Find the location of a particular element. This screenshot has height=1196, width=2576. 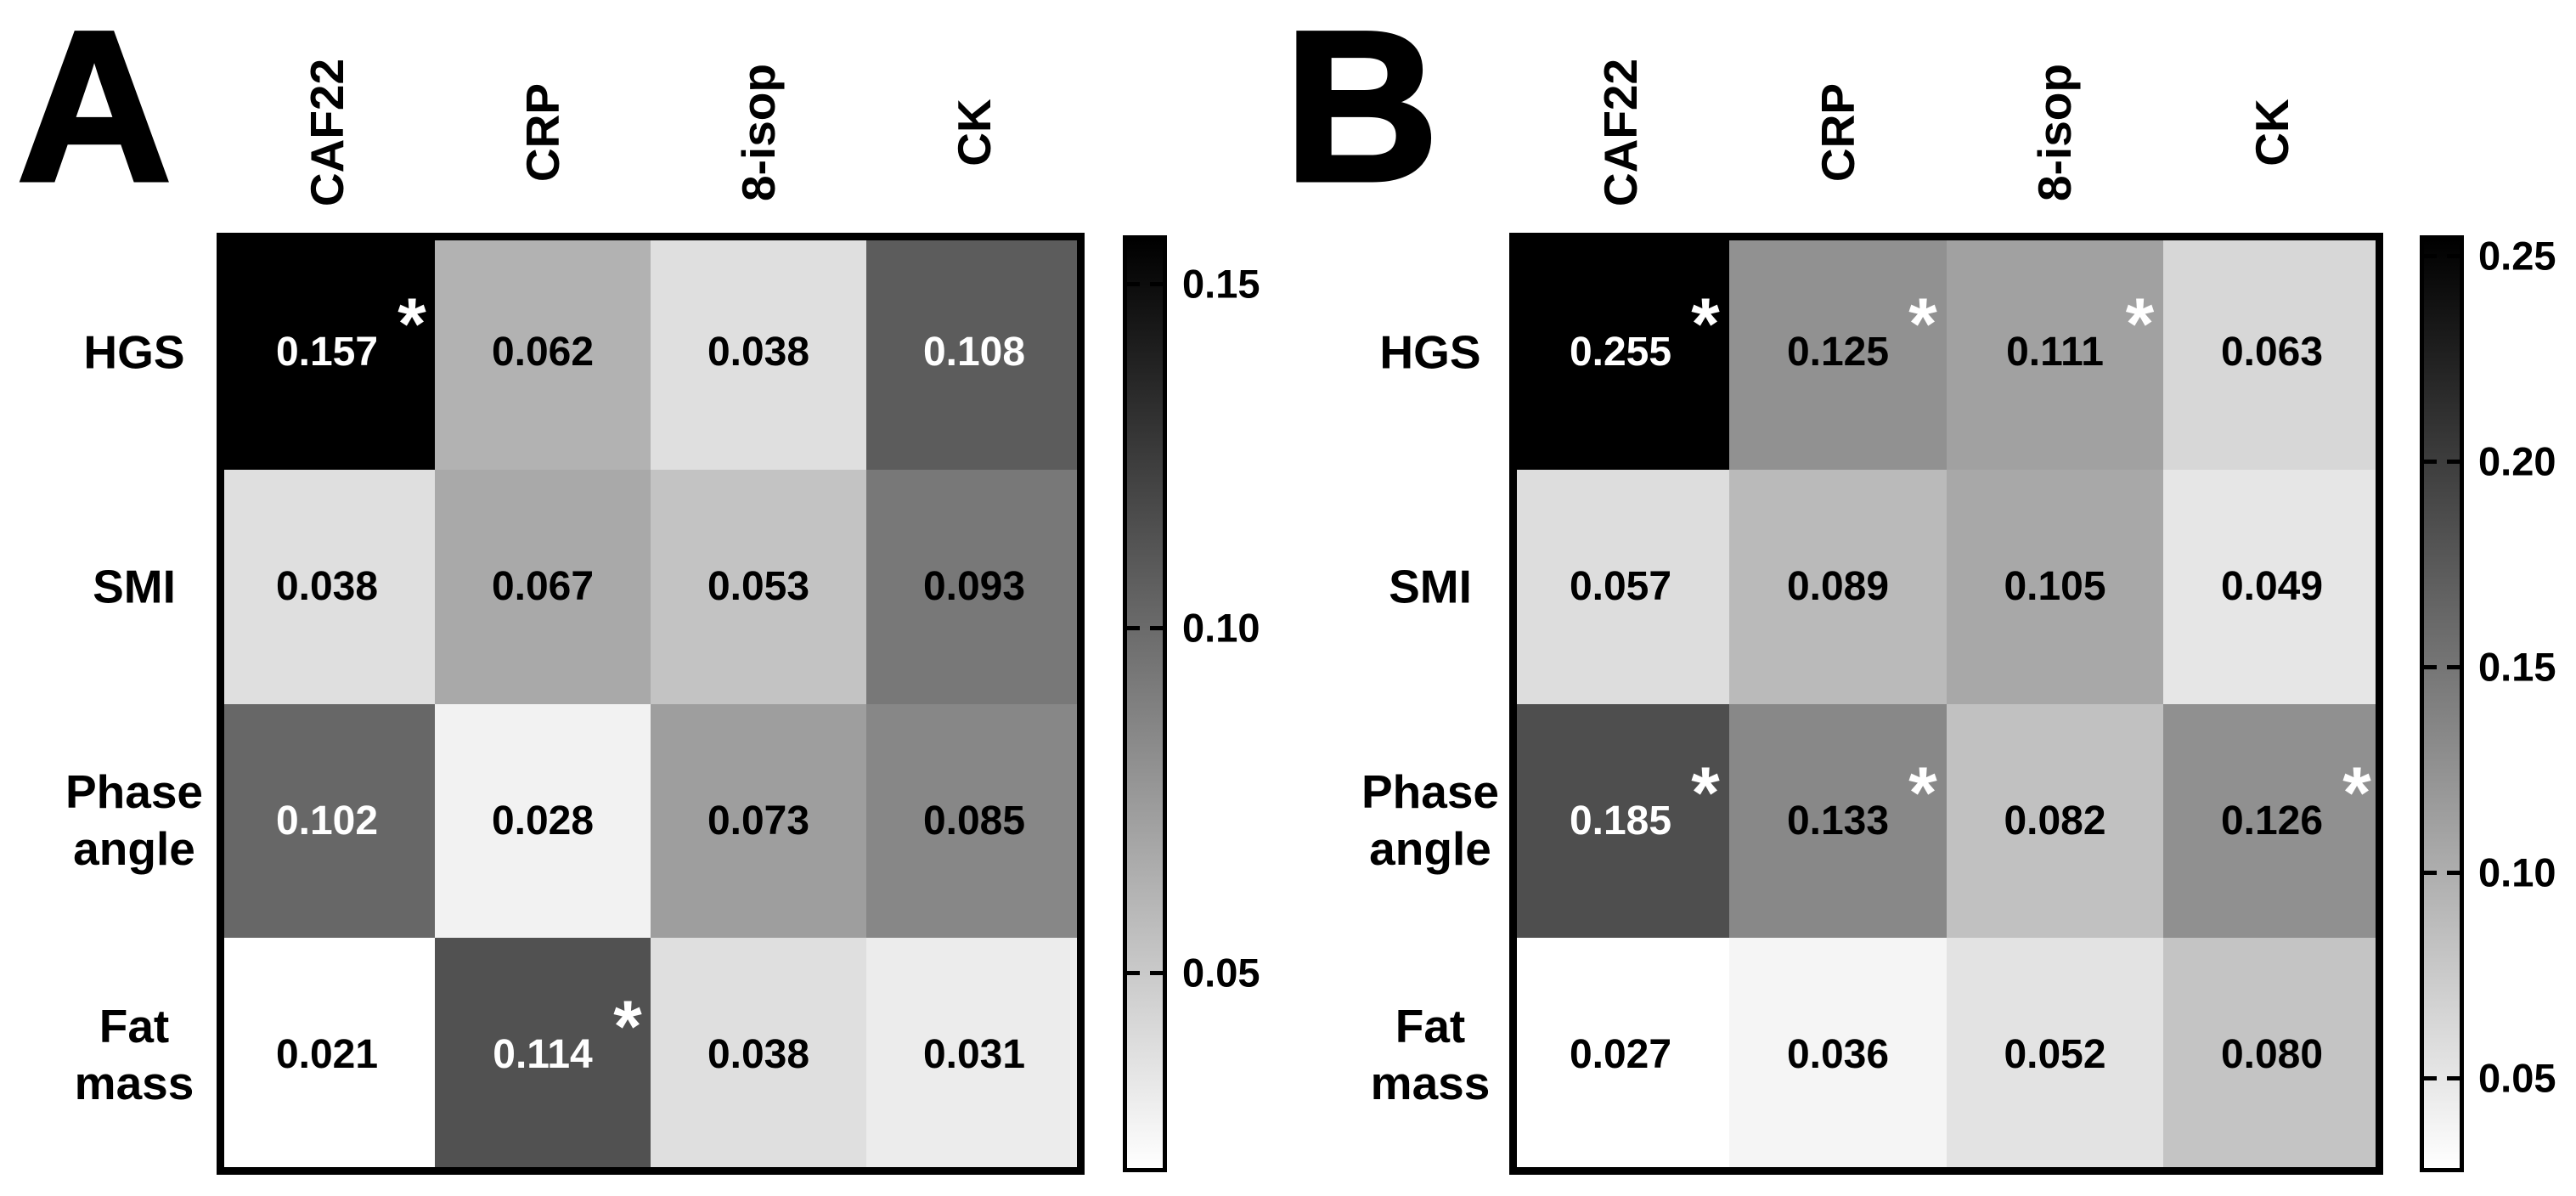

heatmap-cell: 0.093 is located at coordinates (974, 587).